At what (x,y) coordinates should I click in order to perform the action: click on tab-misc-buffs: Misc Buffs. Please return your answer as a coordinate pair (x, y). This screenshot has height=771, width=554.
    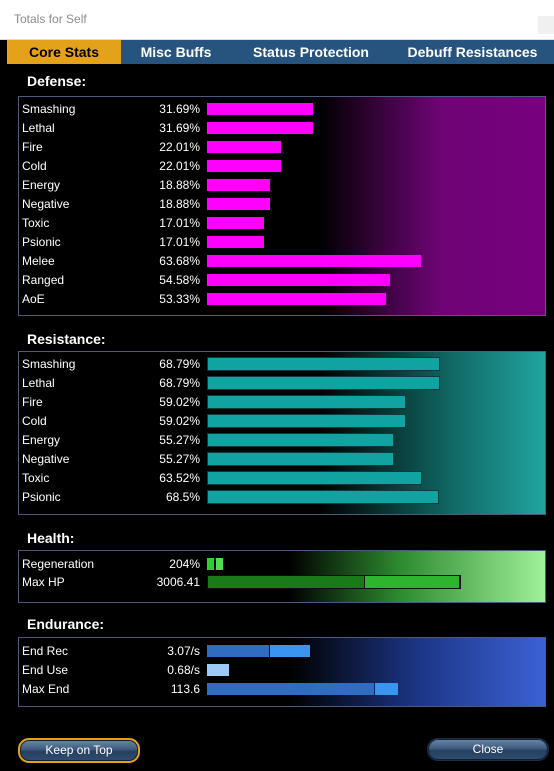
    Looking at the image, I should click on (176, 52).